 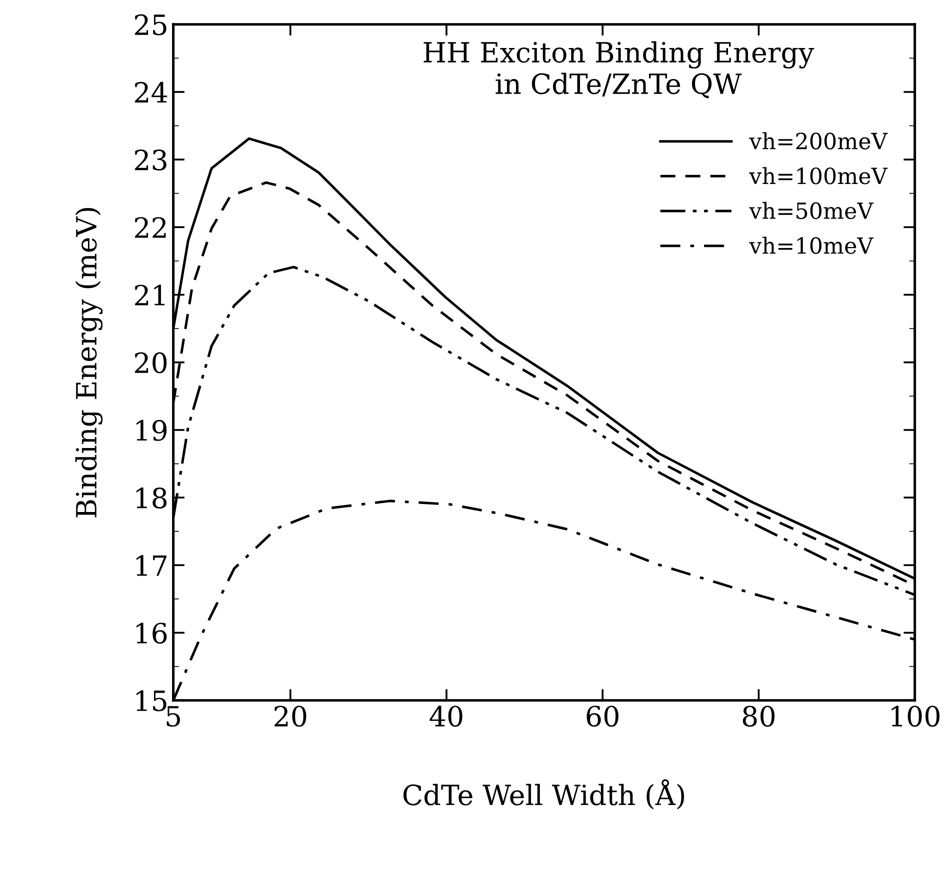 What do you see at coordinates (290, 716) in the screenshot?
I see `x-tick-label: 20` at bounding box center [290, 716].